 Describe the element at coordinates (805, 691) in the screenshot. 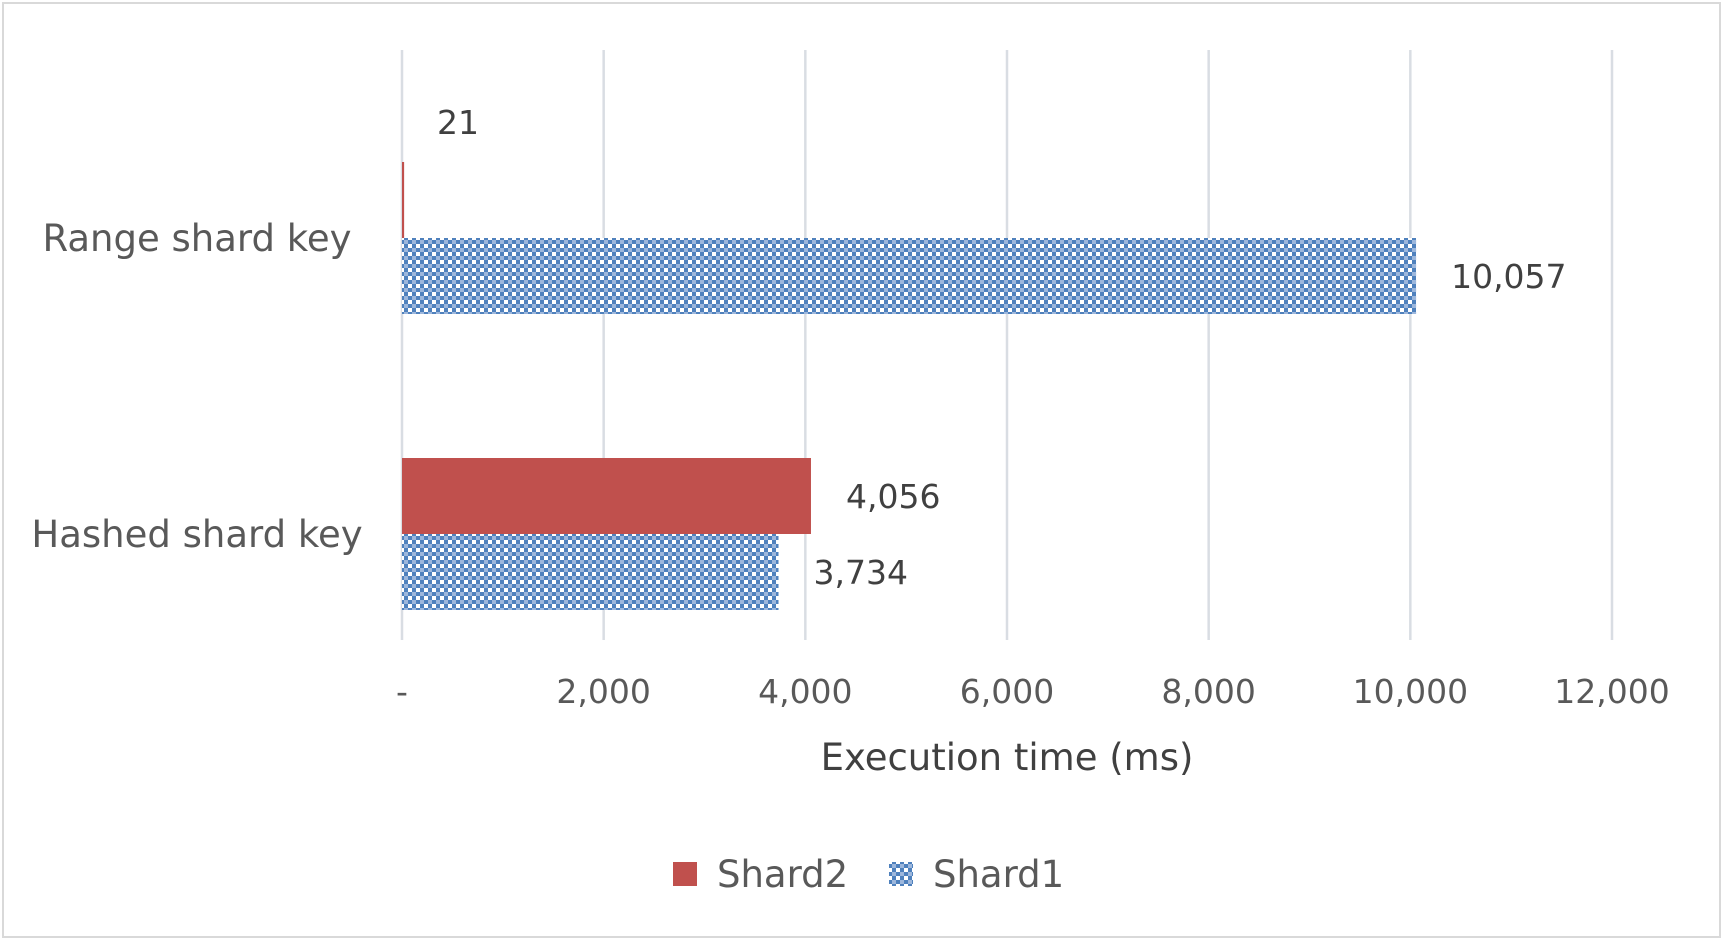

I see `x-tick-label: 4,000` at that location.